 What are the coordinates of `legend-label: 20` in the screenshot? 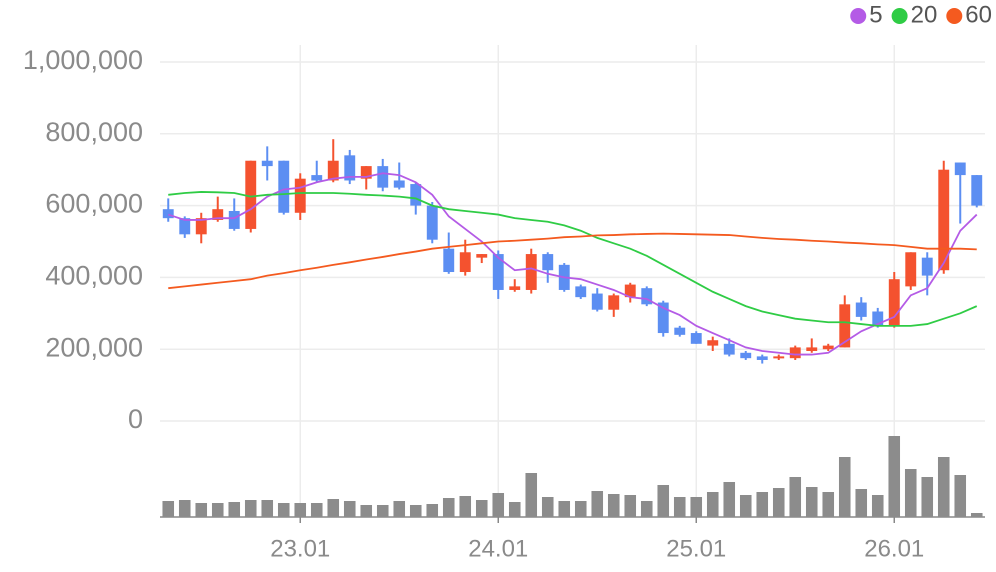 It's located at (924, 14).